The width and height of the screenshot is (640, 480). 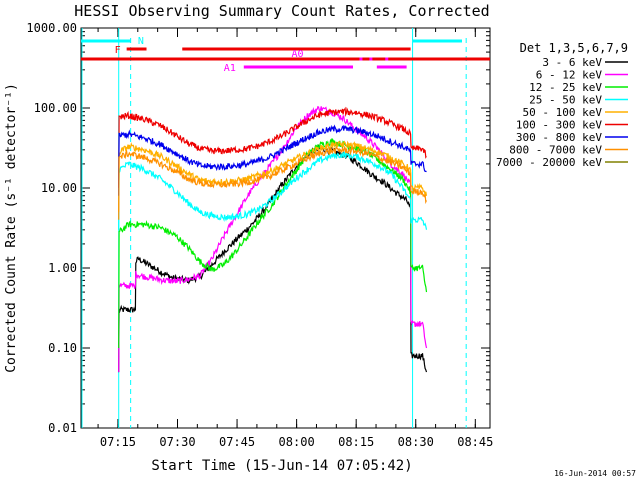 I want to click on y-tick-label: 1.00, so click(x=62, y=268).